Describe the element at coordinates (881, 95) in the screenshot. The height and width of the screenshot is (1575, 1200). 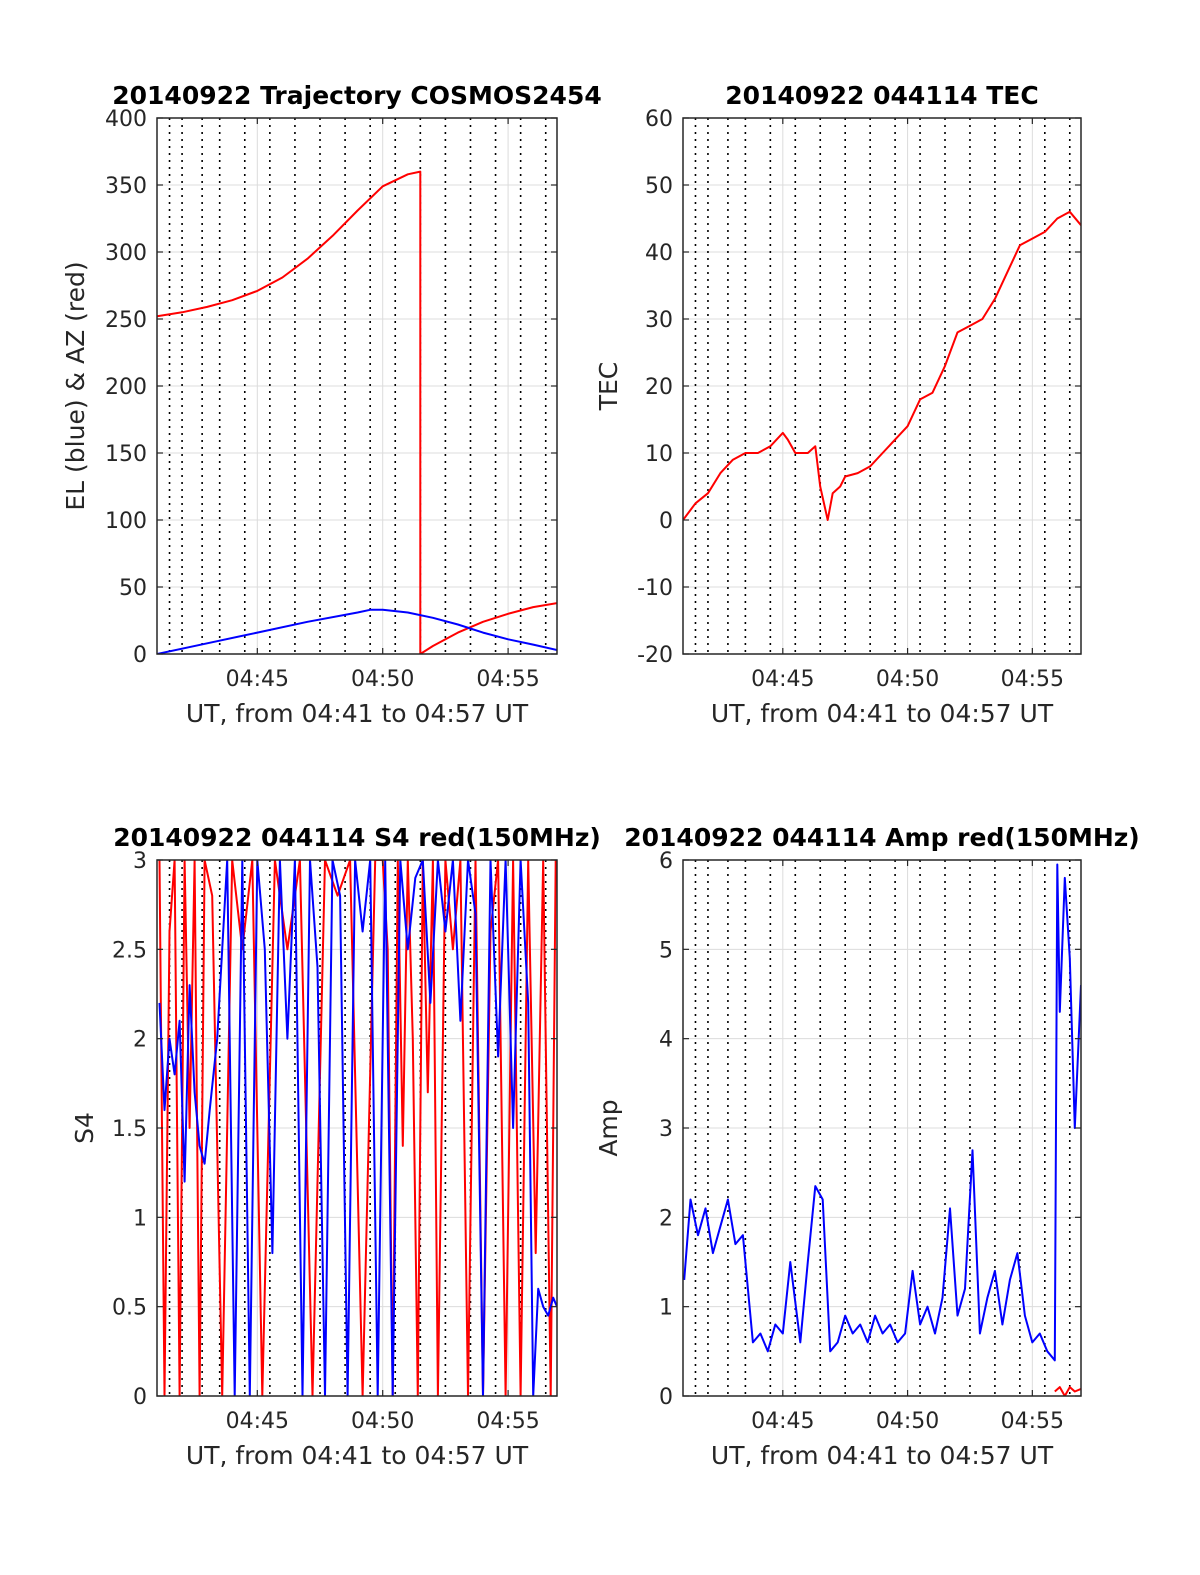
I see `chart-title: 20140922 044114 TEC` at that location.